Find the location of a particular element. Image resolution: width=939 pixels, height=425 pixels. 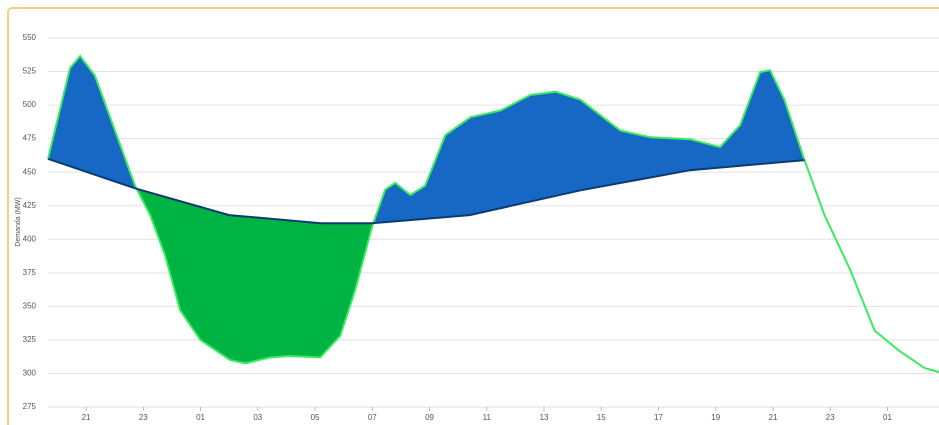

y-tick-label: 525 is located at coordinates (30, 71).